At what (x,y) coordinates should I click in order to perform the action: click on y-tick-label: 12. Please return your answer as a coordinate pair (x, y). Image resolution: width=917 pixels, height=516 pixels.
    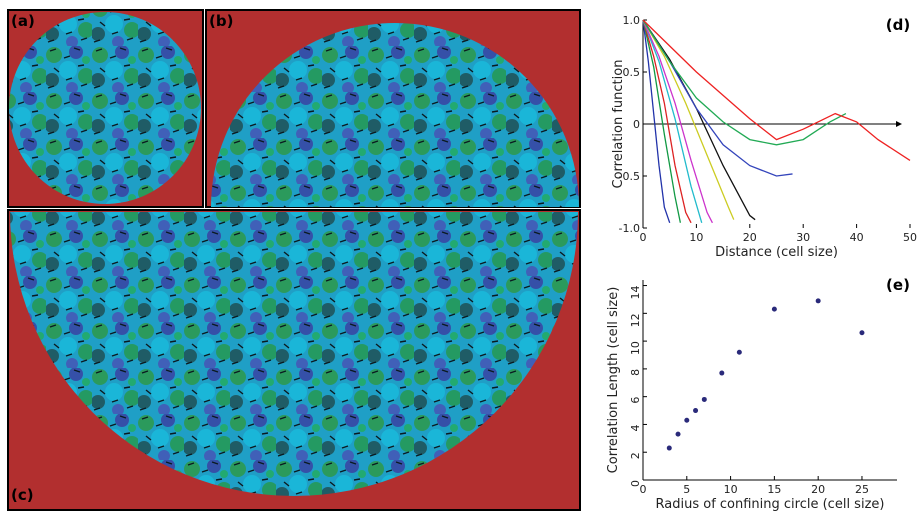
    Looking at the image, I should click on (635, 320).